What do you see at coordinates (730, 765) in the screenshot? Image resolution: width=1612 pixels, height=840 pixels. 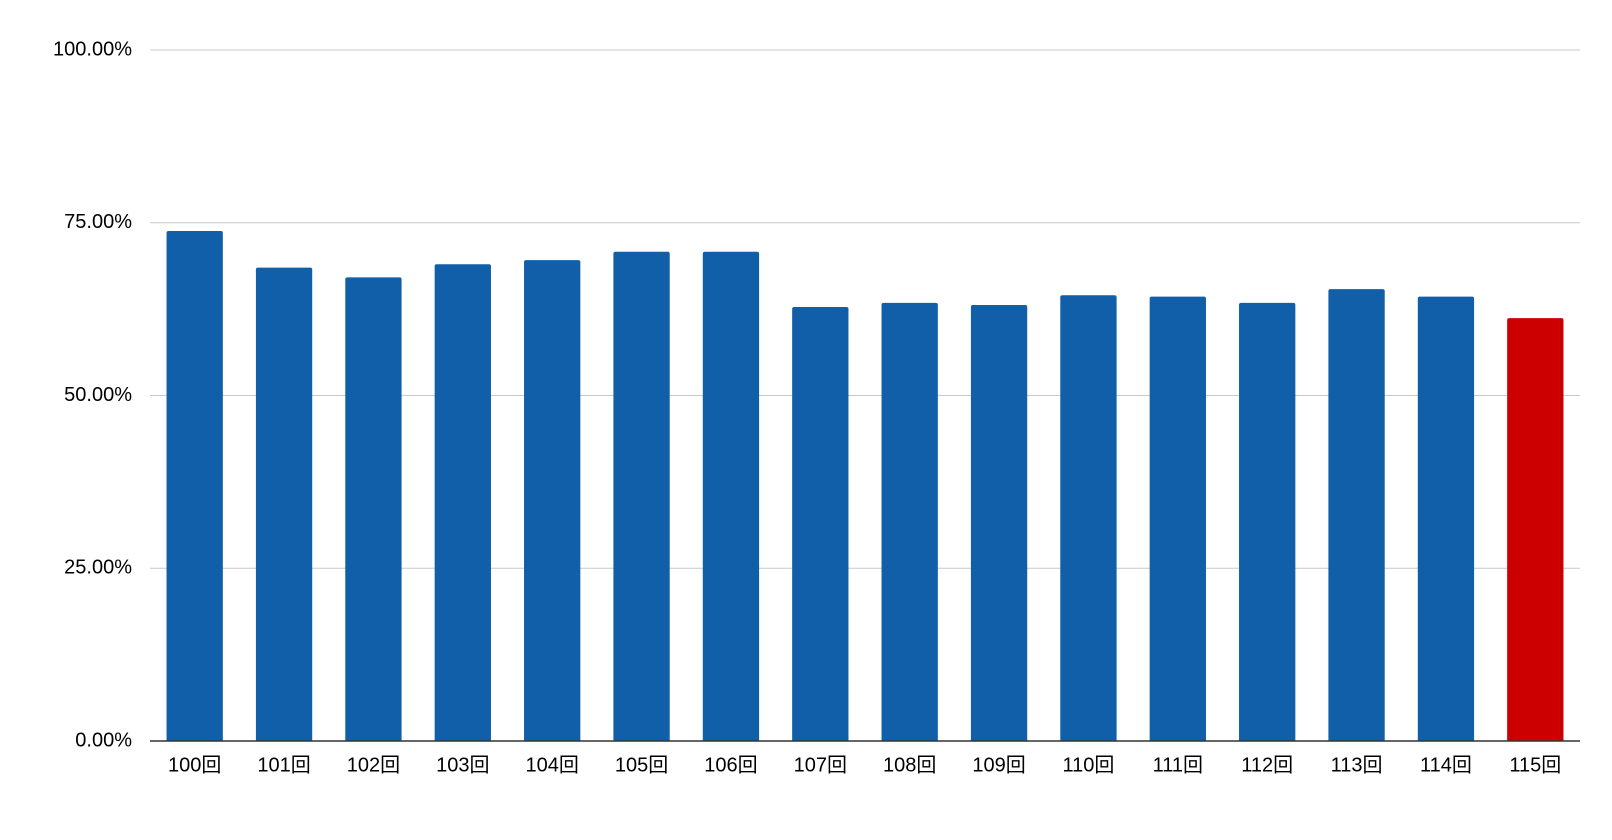 I see `x-tick-label: 106回` at bounding box center [730, 765].